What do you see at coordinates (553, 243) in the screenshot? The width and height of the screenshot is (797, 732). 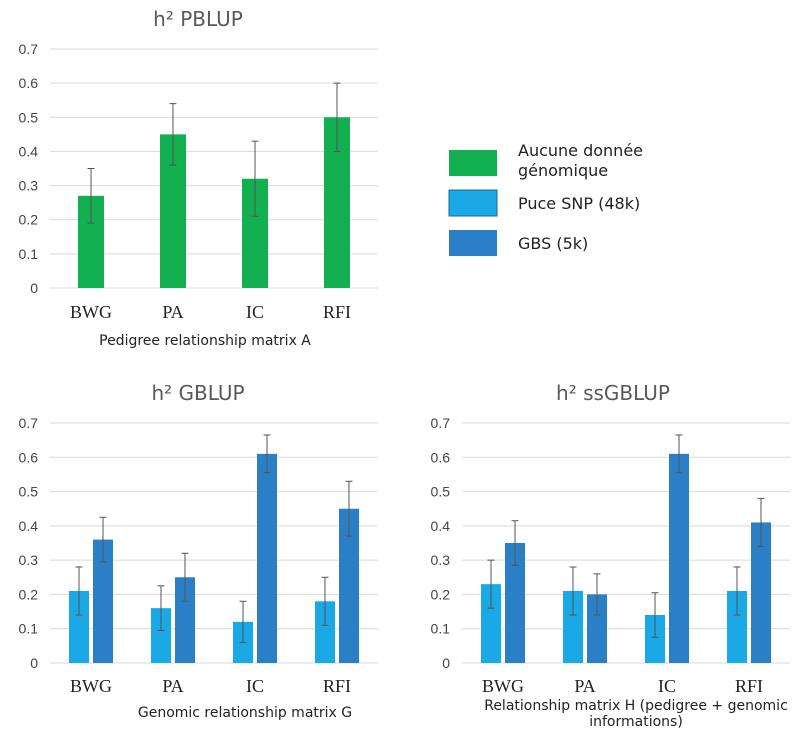 I see `legend-label-dark-blue: GBS (5k)` at bounding box center [553, 243].